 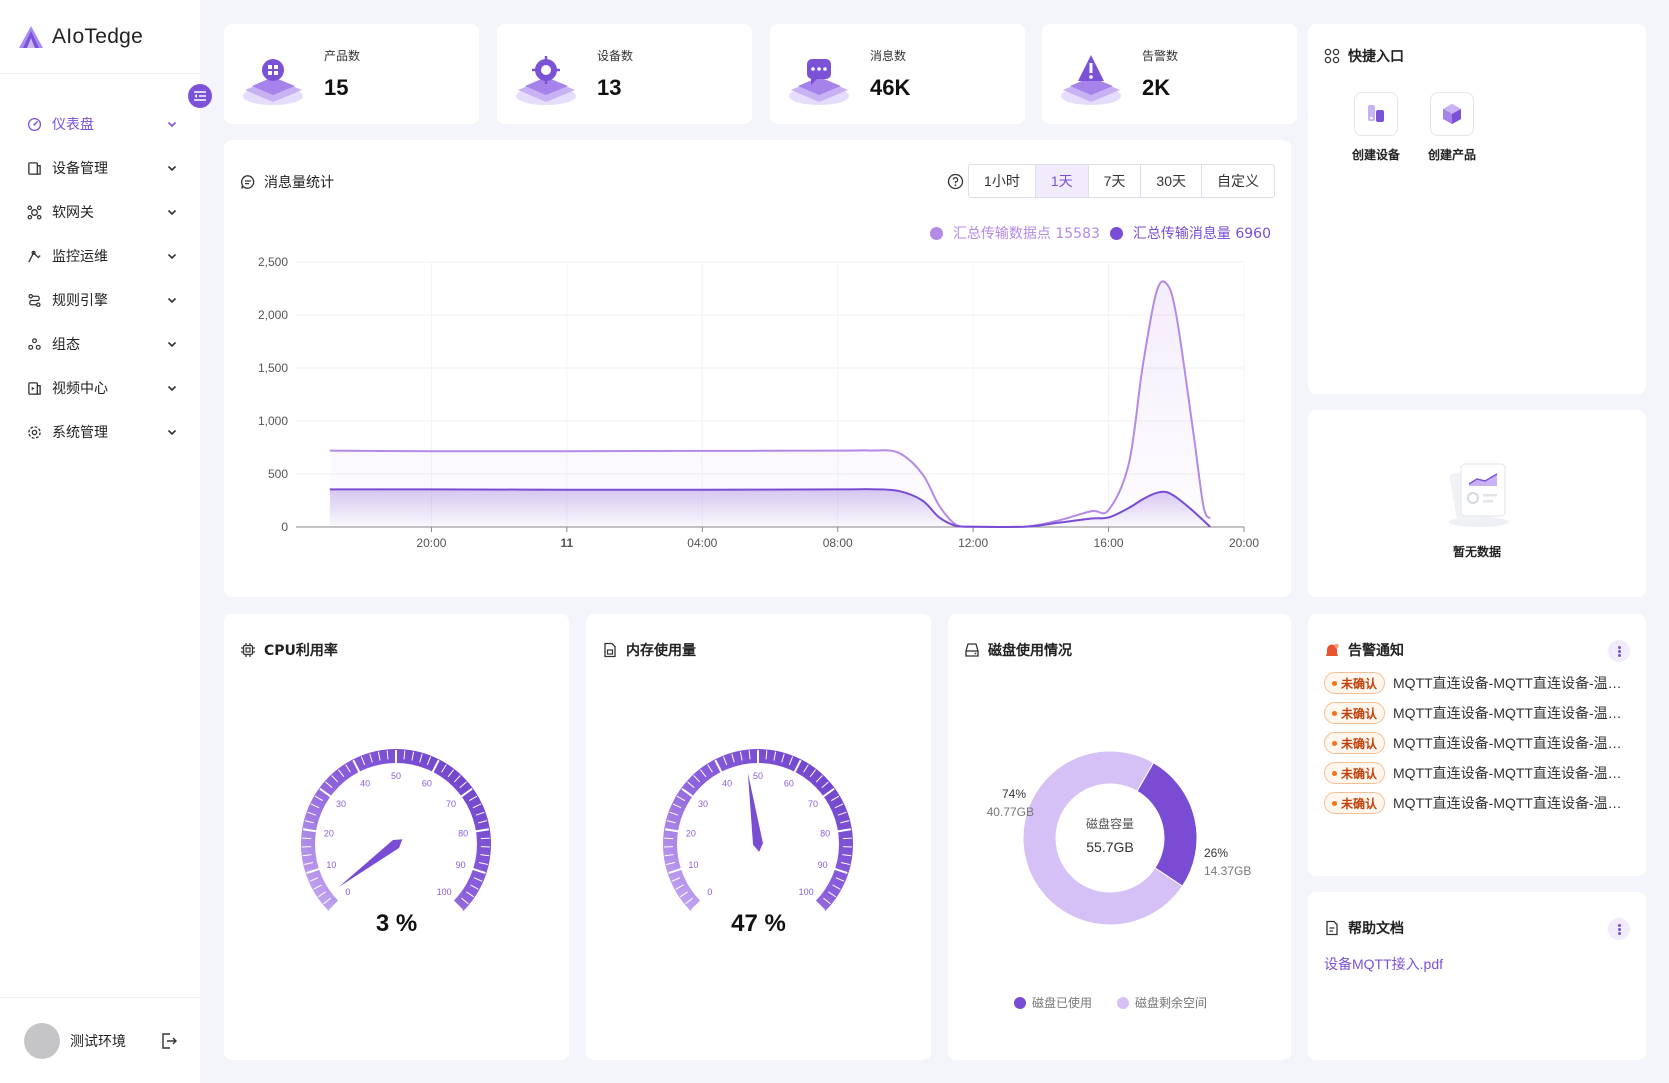 I want to click on stat-label: 产品数, so click(x=342, y=56).